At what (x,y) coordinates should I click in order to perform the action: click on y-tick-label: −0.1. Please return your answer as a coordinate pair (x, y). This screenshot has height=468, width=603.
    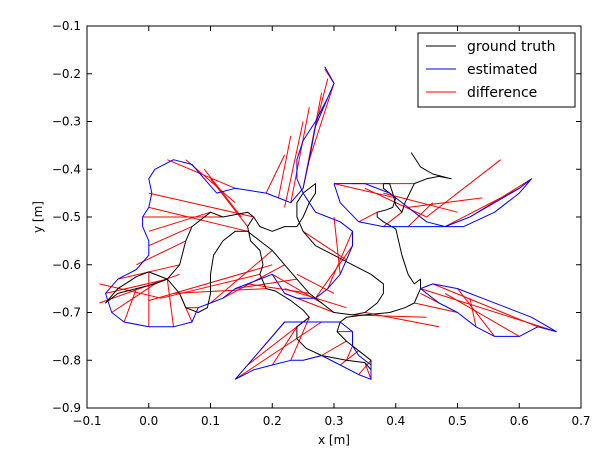
    Looking at the image, I should click on (66, 26).